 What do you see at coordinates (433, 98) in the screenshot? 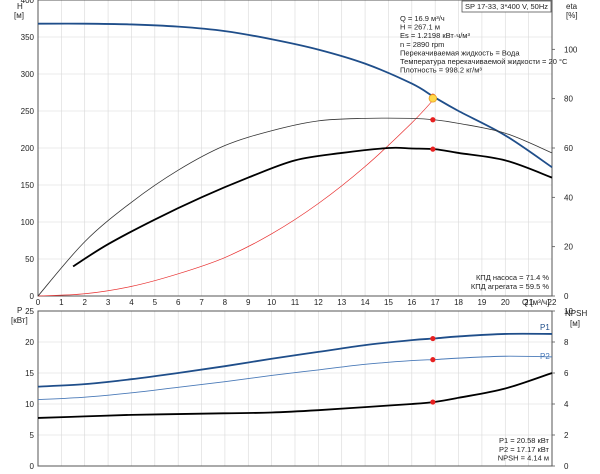
I see `duty-point-marker` at bounding box center [433, 98].